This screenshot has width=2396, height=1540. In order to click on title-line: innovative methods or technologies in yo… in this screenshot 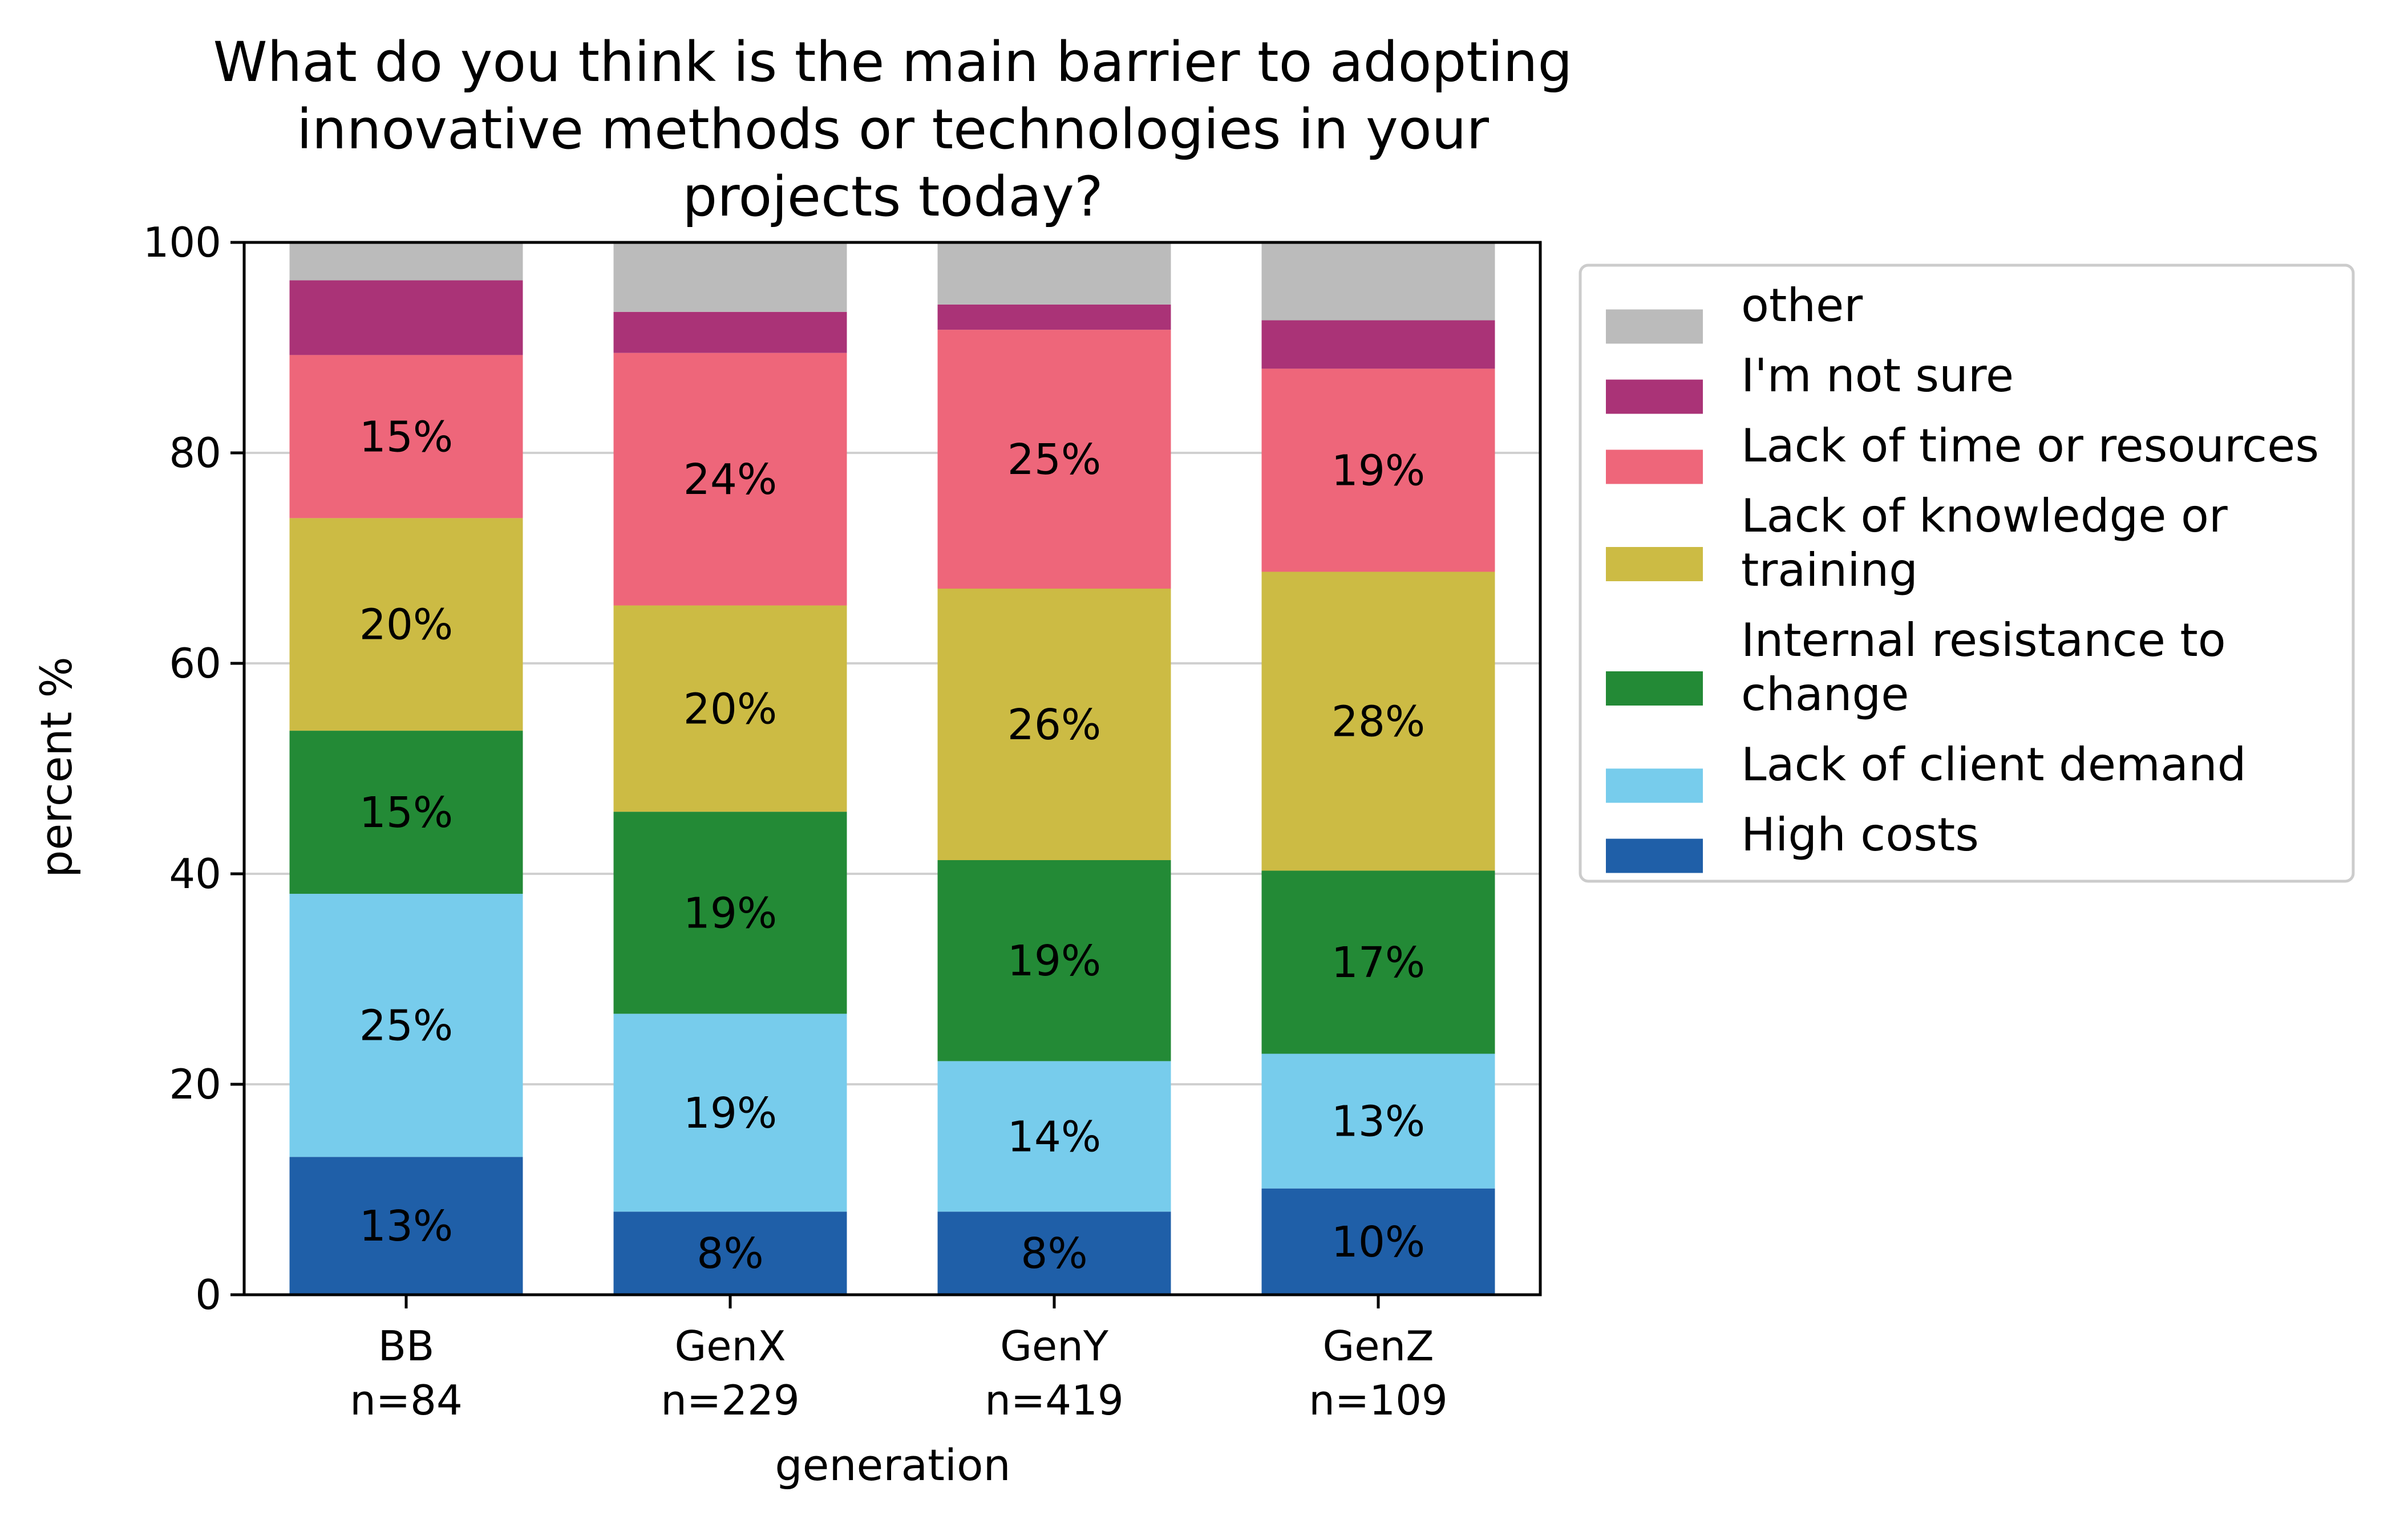, I will do `click(893, 130)`.